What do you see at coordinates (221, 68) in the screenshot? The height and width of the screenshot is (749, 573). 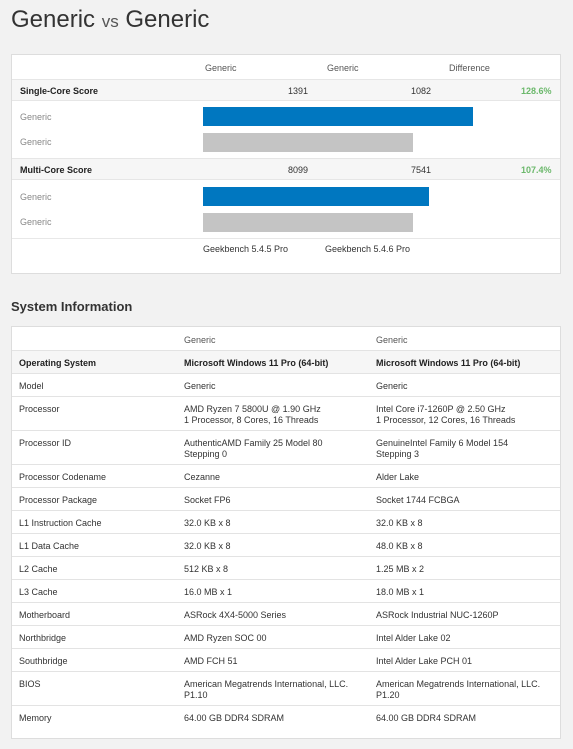 I see `bench-header-col1: Generic` at bounding box center [221, 68].